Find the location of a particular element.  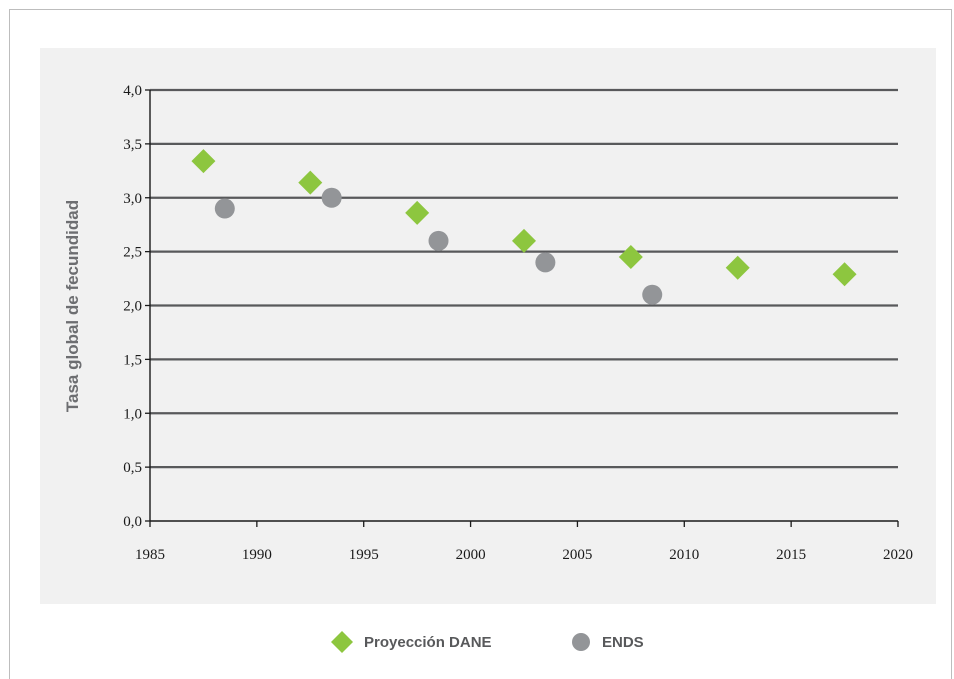

y-tick-label: 1,5 is located at coordinates (132, 360).